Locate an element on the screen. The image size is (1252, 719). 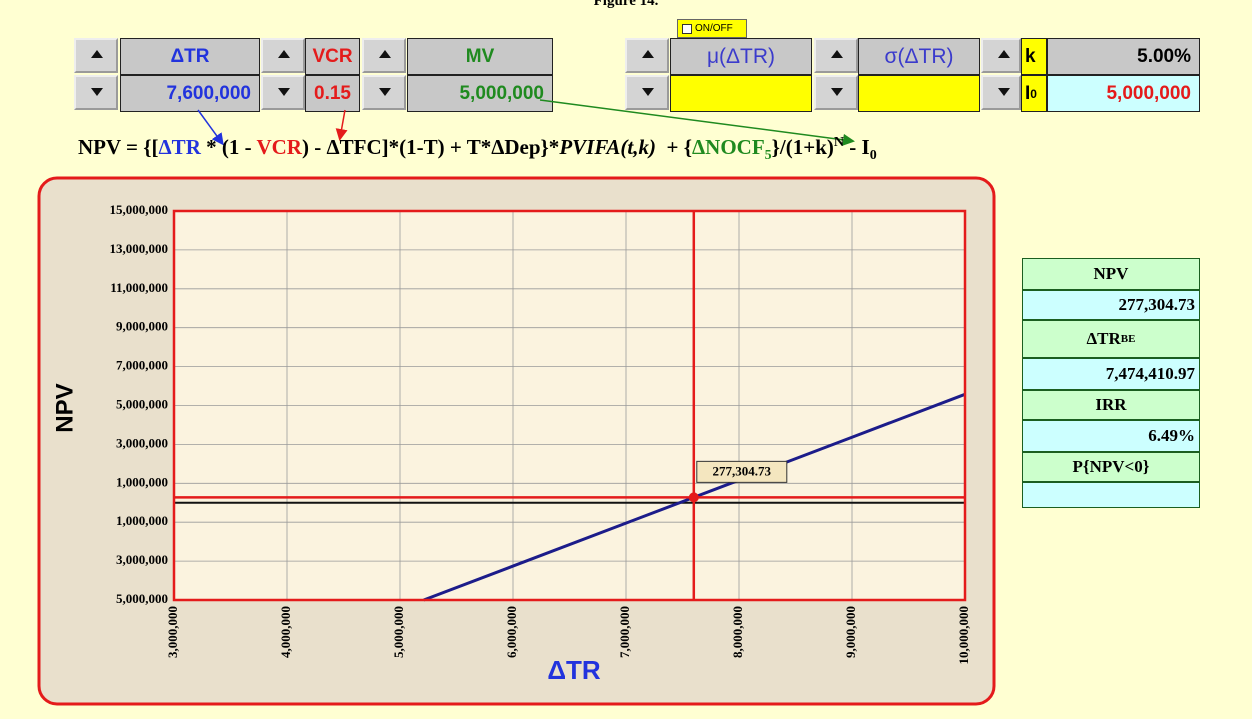
y-tick-label: 7,000,000 is located at coordinates (142, 365).